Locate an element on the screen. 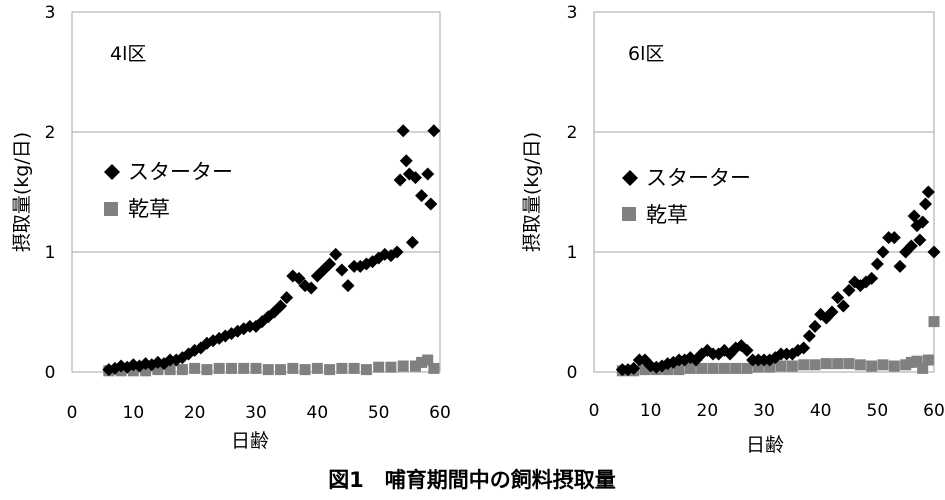 The height and width of the screenshot is (500, 945). x-axis-title: 日齢 is located at coordinates (765, 445).